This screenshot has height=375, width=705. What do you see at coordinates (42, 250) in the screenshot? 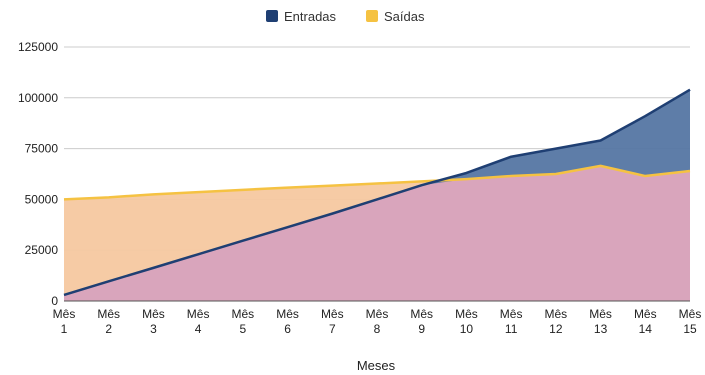
I see `y-tick-label-1: 25000` at bounding box center [42, 250].